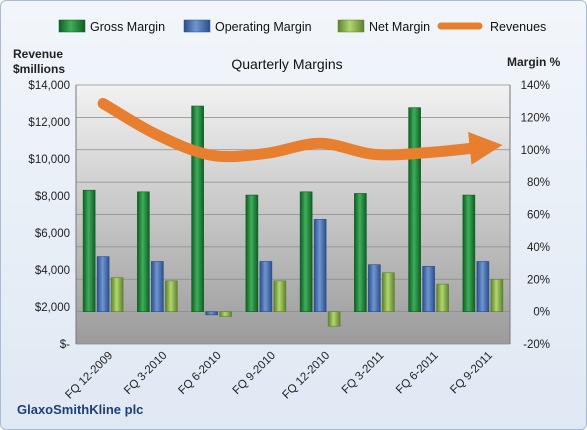 This screenshot has width=587, height=430. Describe the element at coordinates (52, 308) in the screenshot. I see `left-tick-label: $2,000` at that location.